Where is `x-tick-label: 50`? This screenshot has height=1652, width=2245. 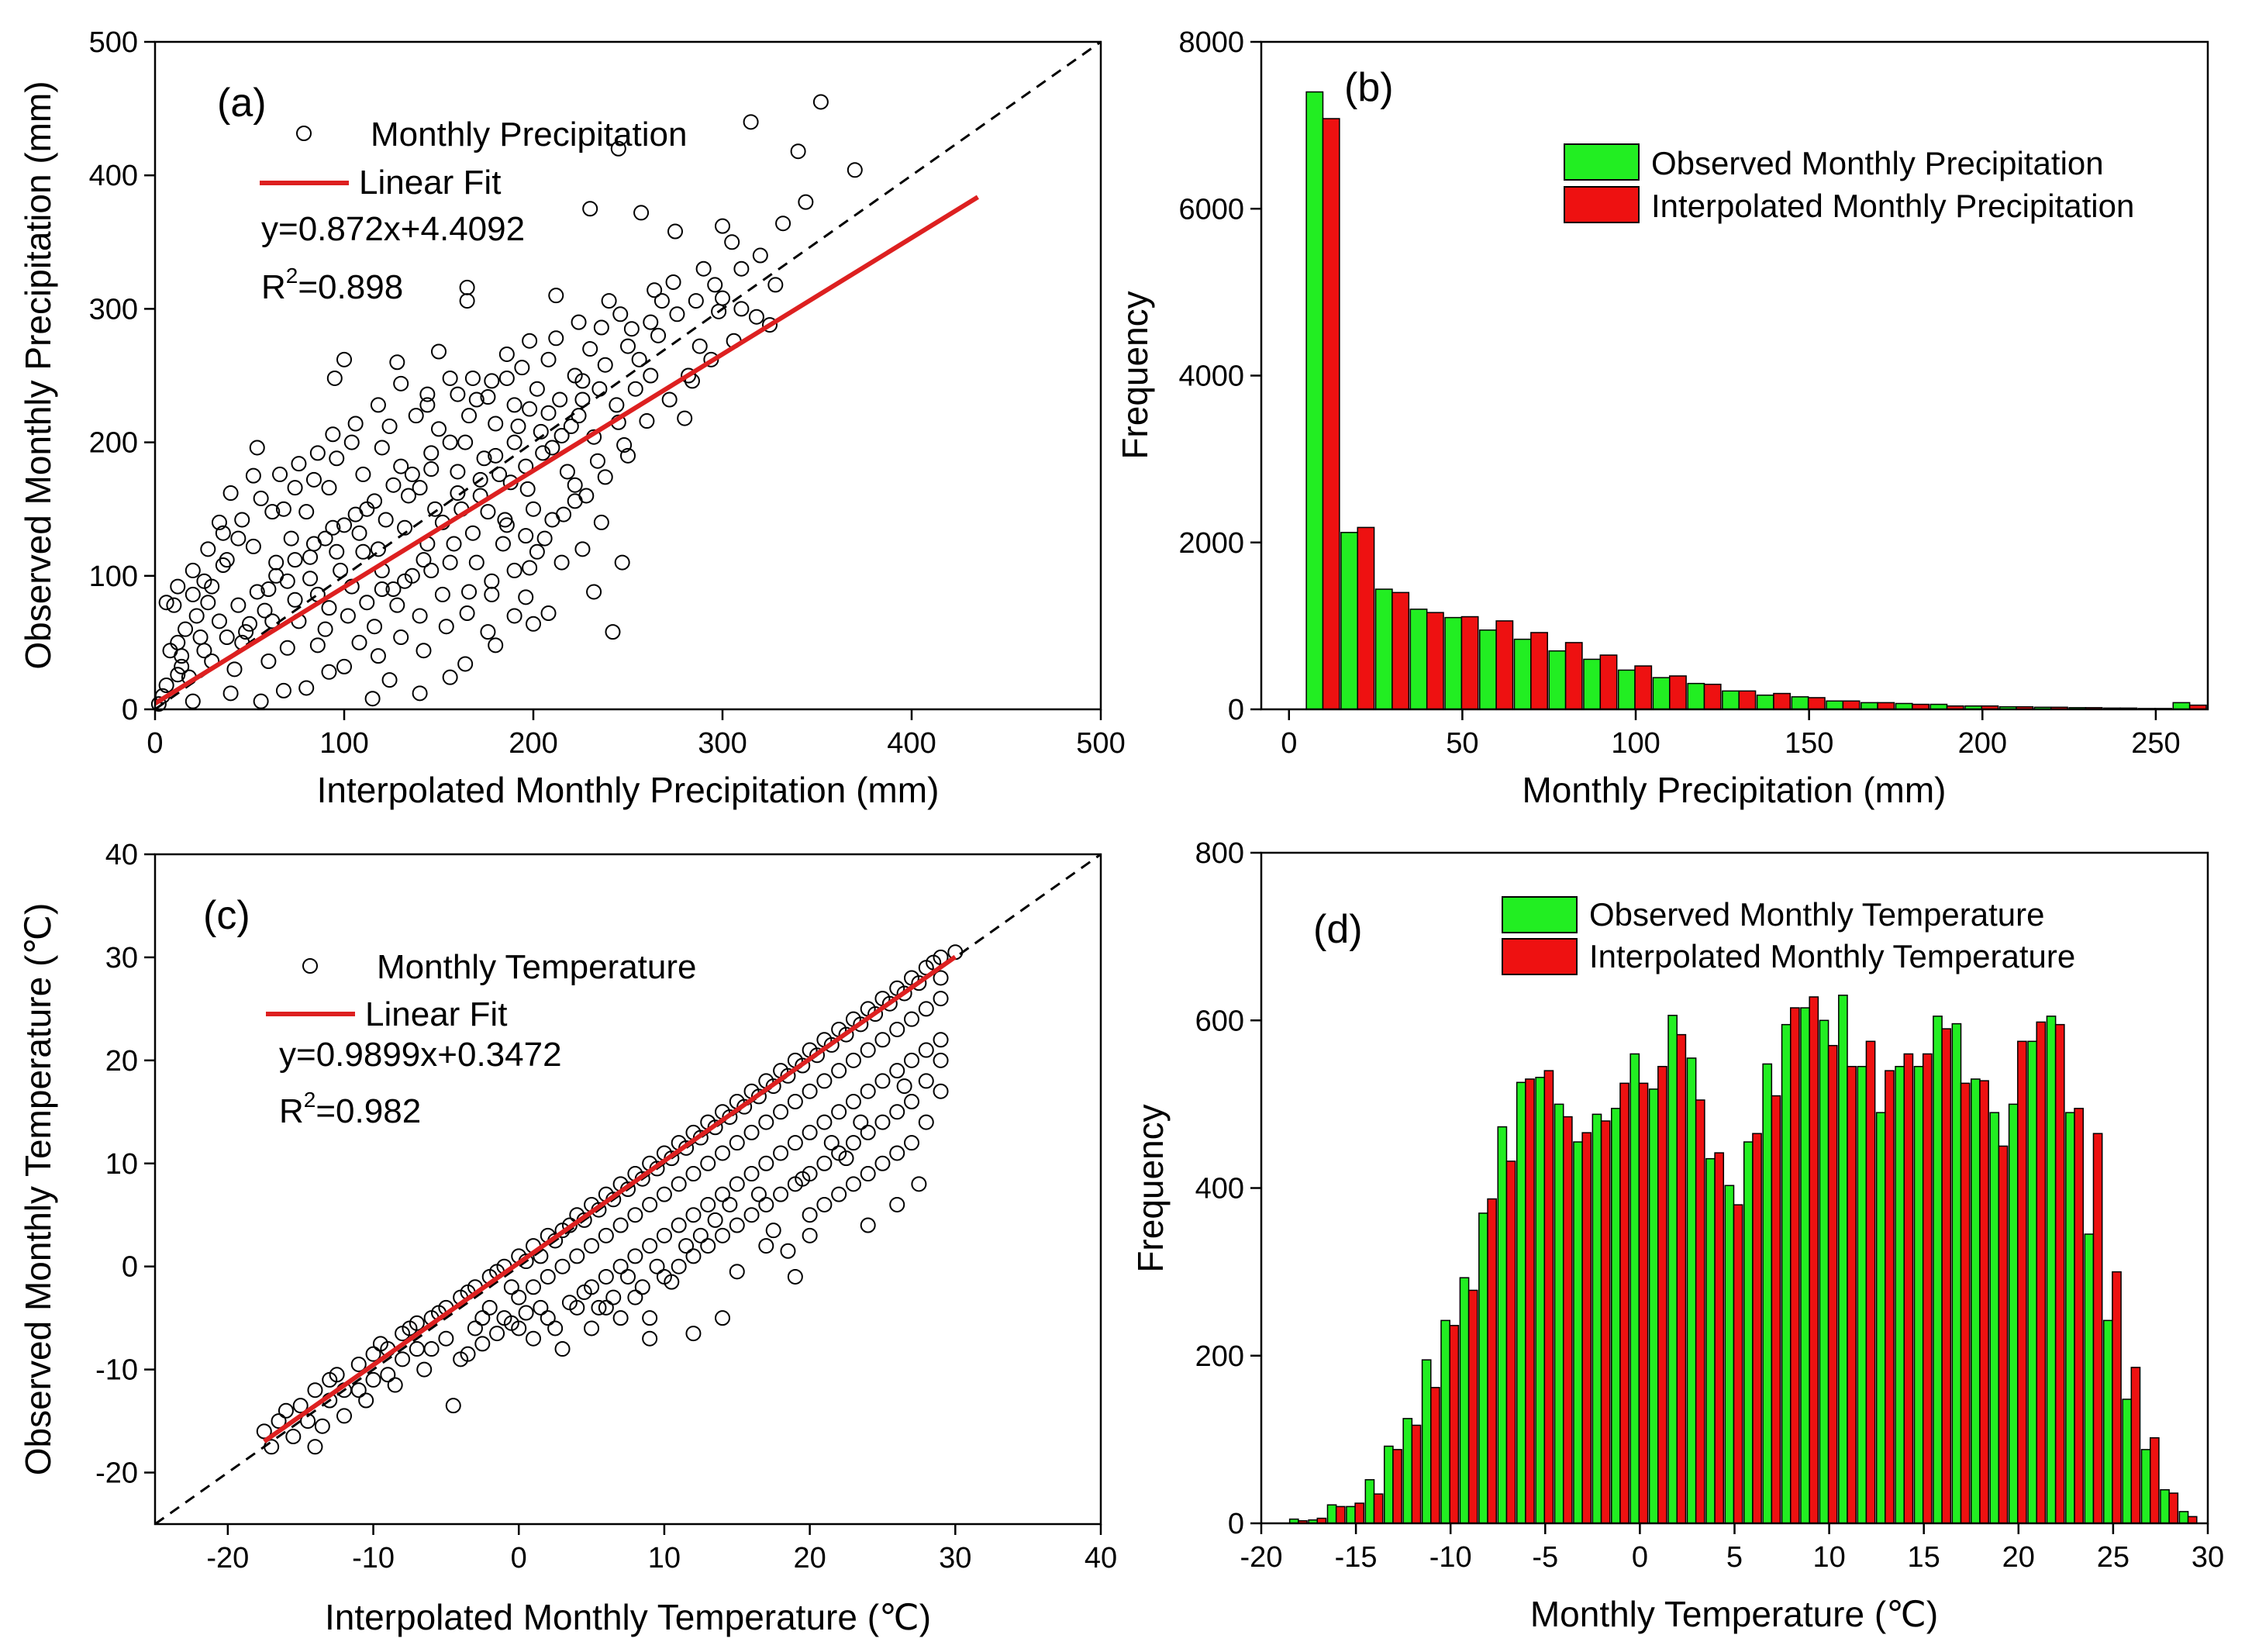 x-tick-label: 50 is located at coordinates (1462, 743).